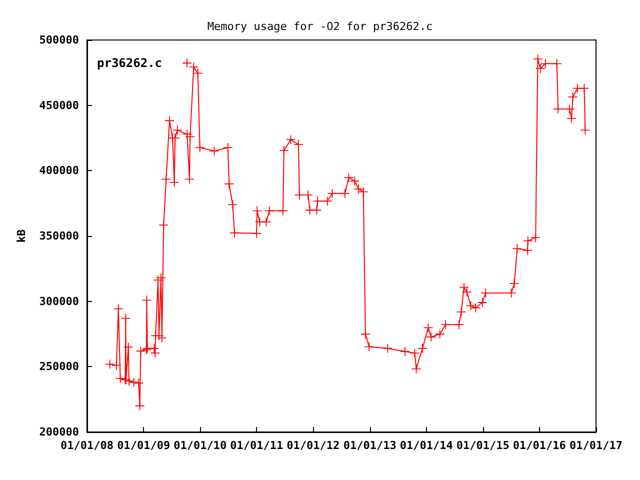 The height and width of the screenshot is (480, 640). What do you see at coordinates (21, 236) in the screenshot?
I see `y-axis-title: kB` at bounding box center [21, 236].